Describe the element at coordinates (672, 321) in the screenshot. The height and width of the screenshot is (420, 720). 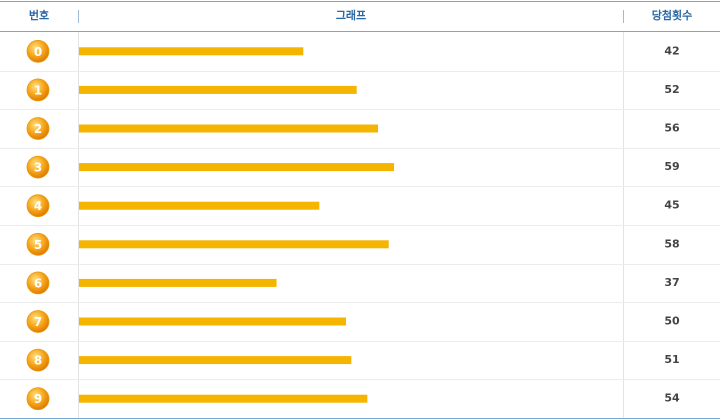
I see `count-label: 50` at that location.